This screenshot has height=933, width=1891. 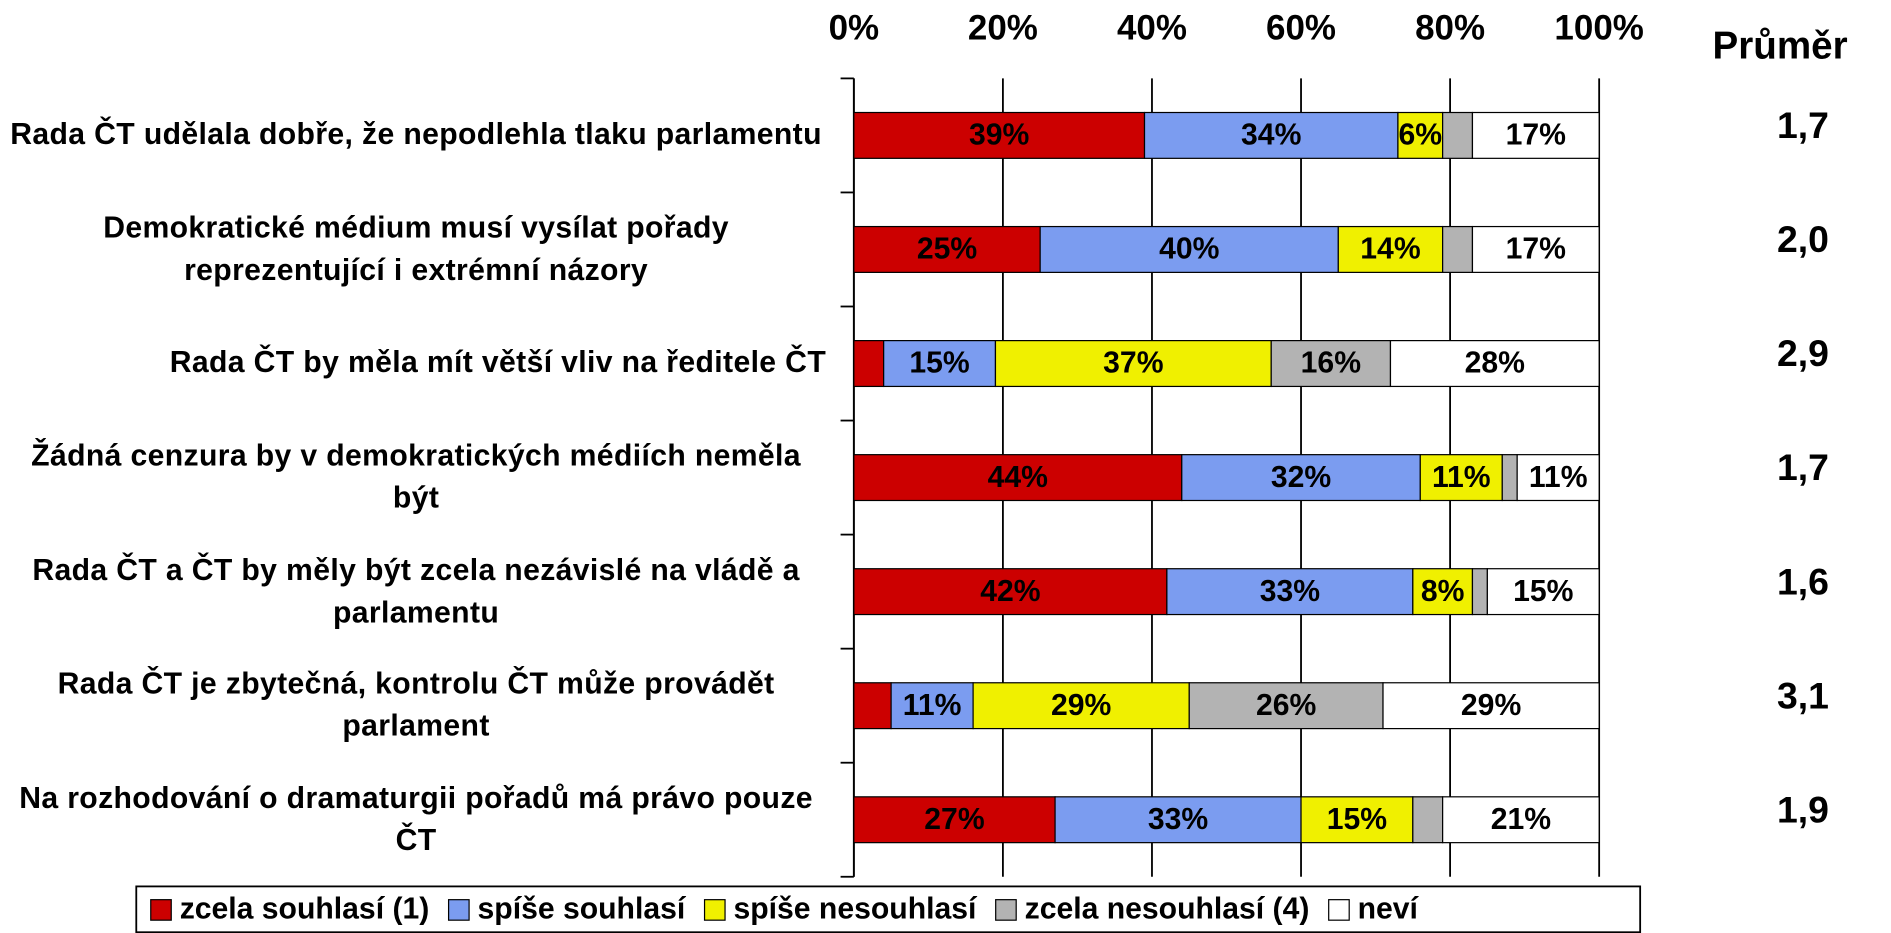 What do you see at coordinates (1301, 27) in the screenshot?
I see `x-tick-label: 60%` at bounding box center [1301, 27].